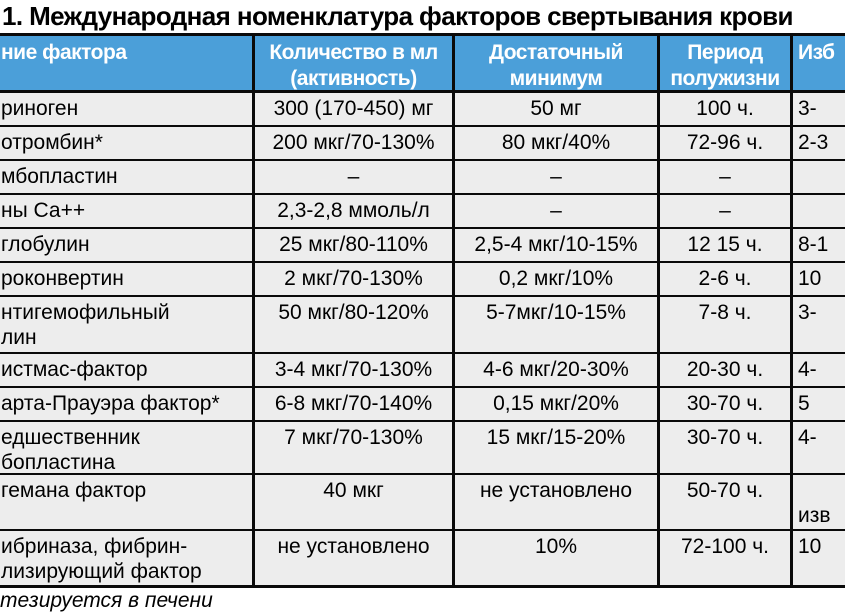 Image resolution: width=845 pixels, height=613 pixels. Describe the element at coordinates (557, 559) in the screenshot. I see `minimum-cell: 10%` at that location.